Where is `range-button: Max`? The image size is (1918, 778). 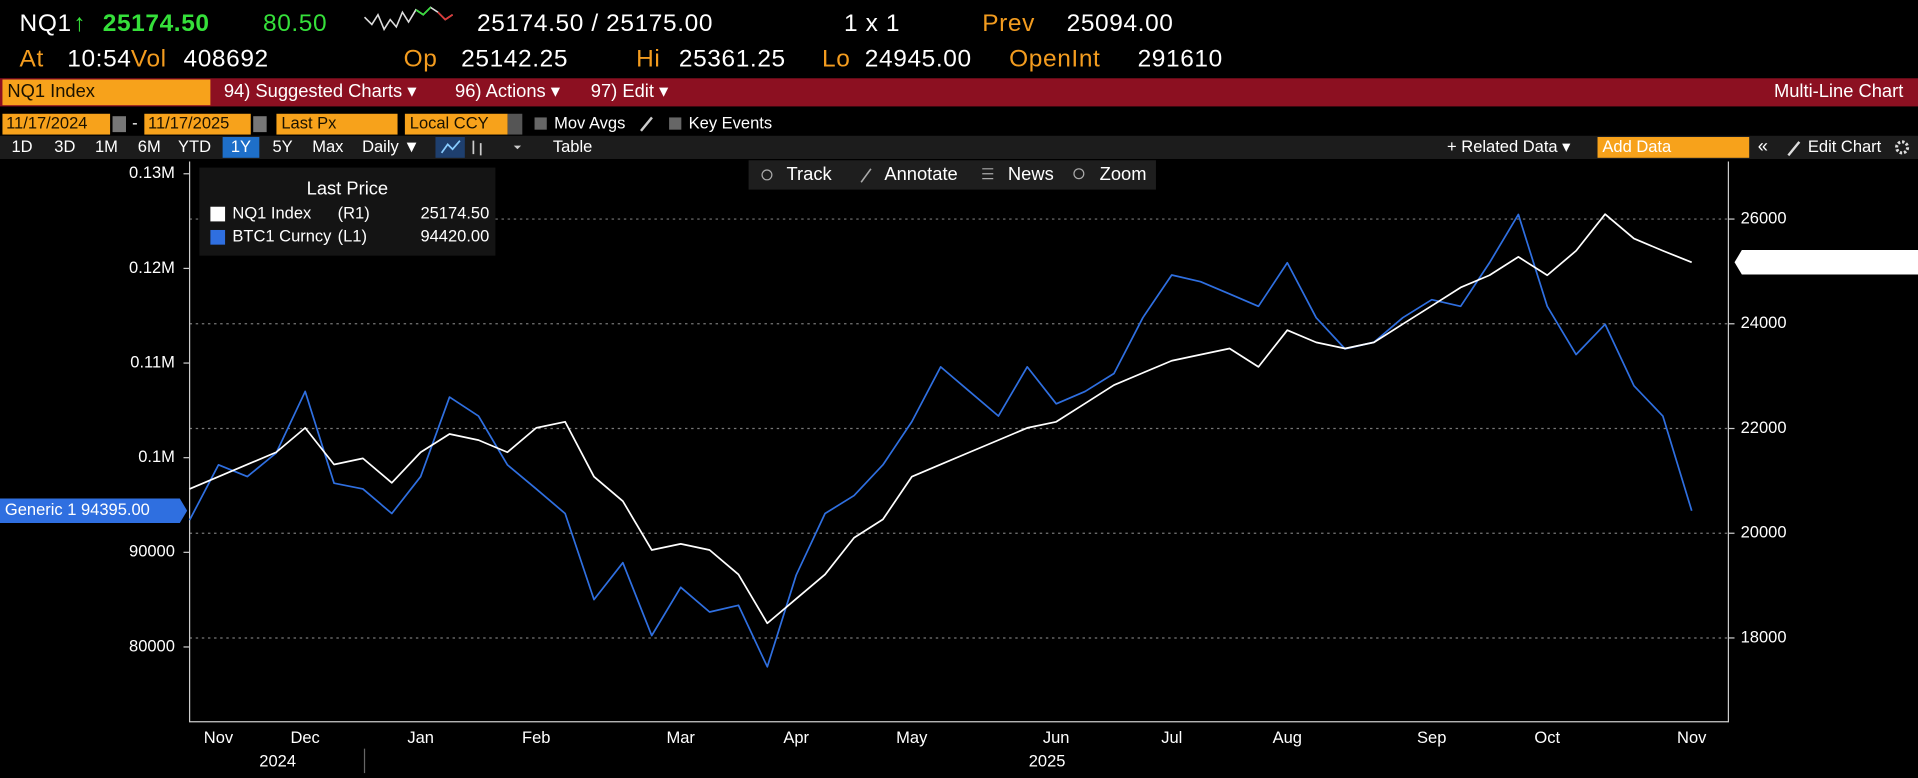
range-button: Max is located at coordinates (328, 147).